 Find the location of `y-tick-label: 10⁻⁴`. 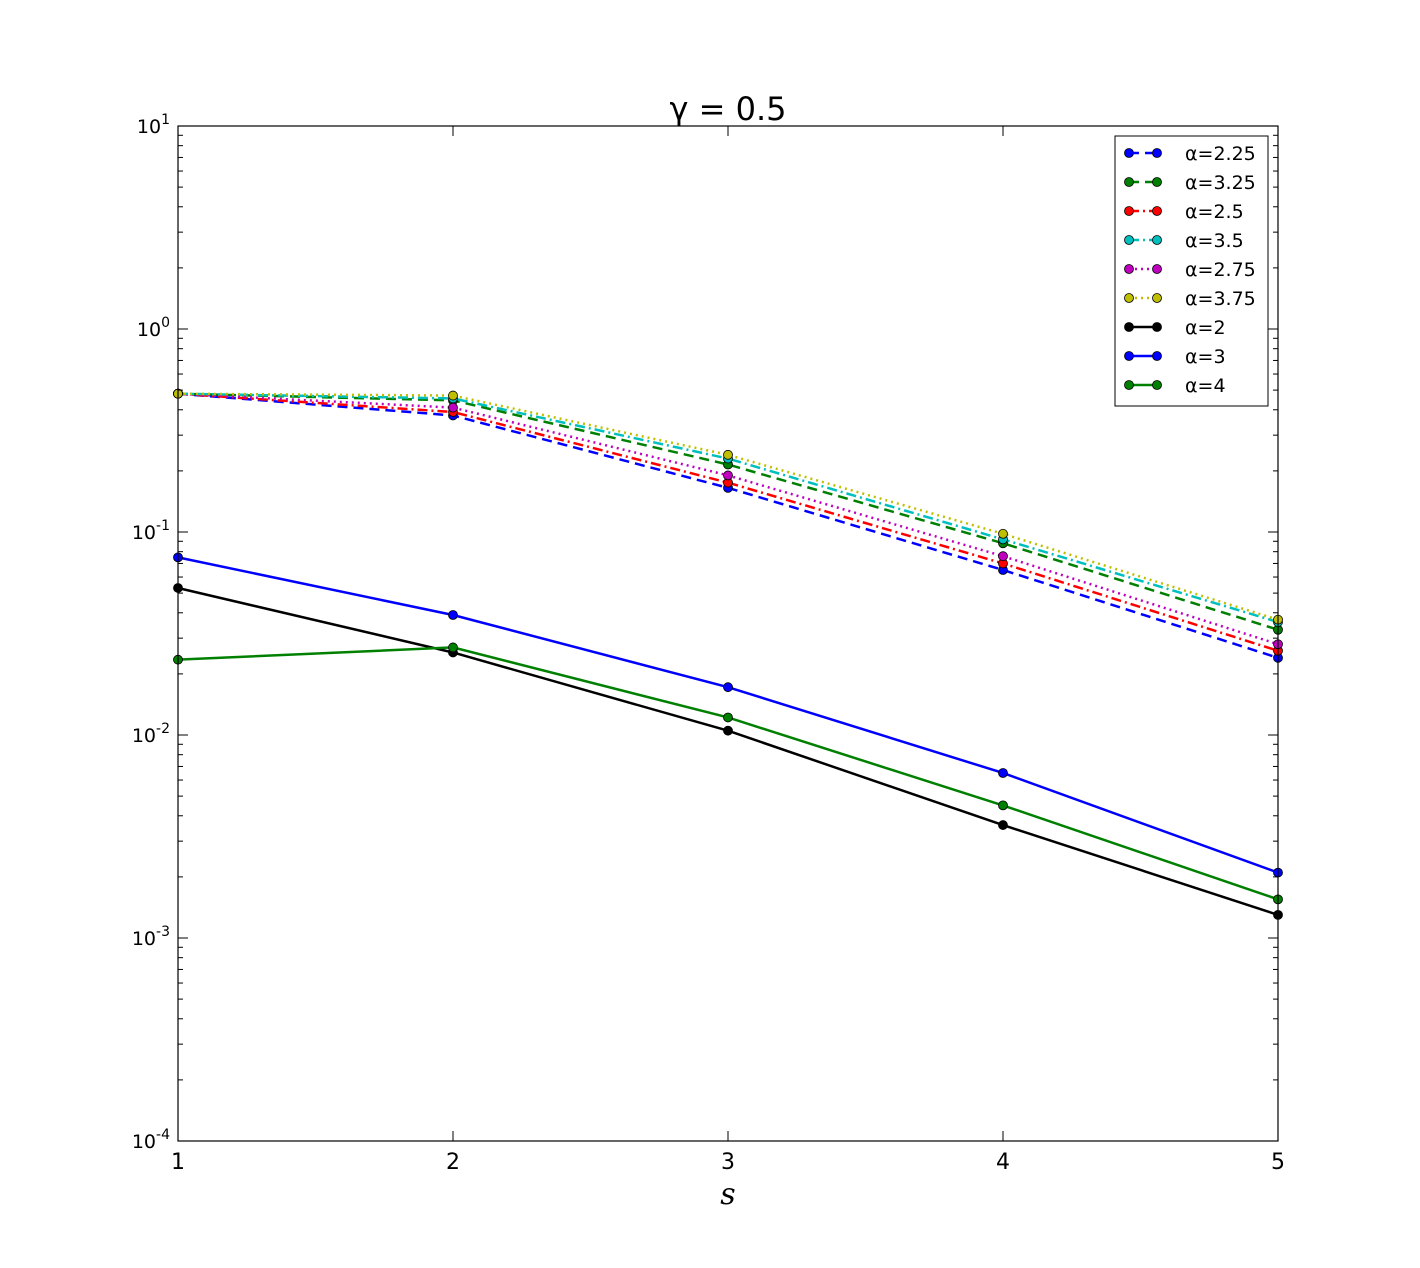

y-tick-label: 10⁻⁴ is located at coordinates (151, 1140).